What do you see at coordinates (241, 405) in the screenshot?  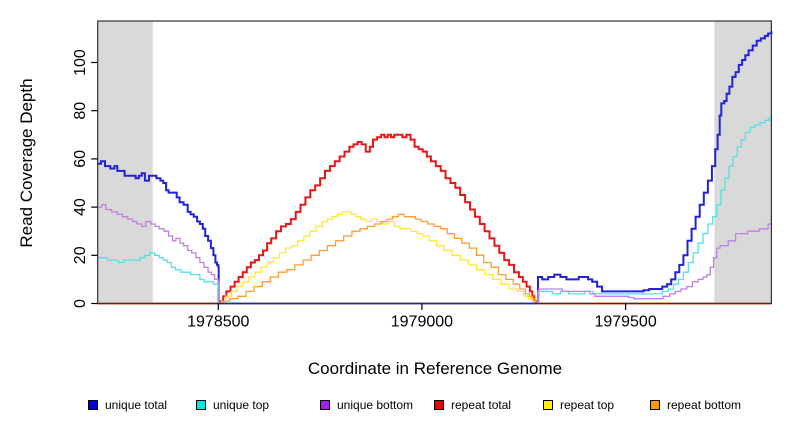 I see `legend-label: unique top` at bounding box center [241, 405].